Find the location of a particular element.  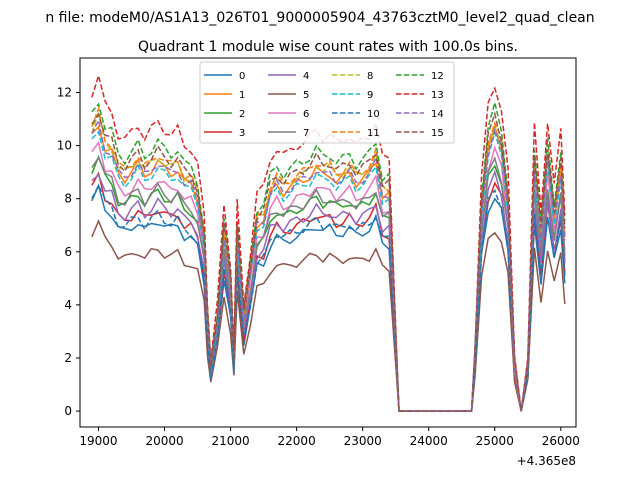

legend-label-6: 6 is located at coordinates (306, 114).